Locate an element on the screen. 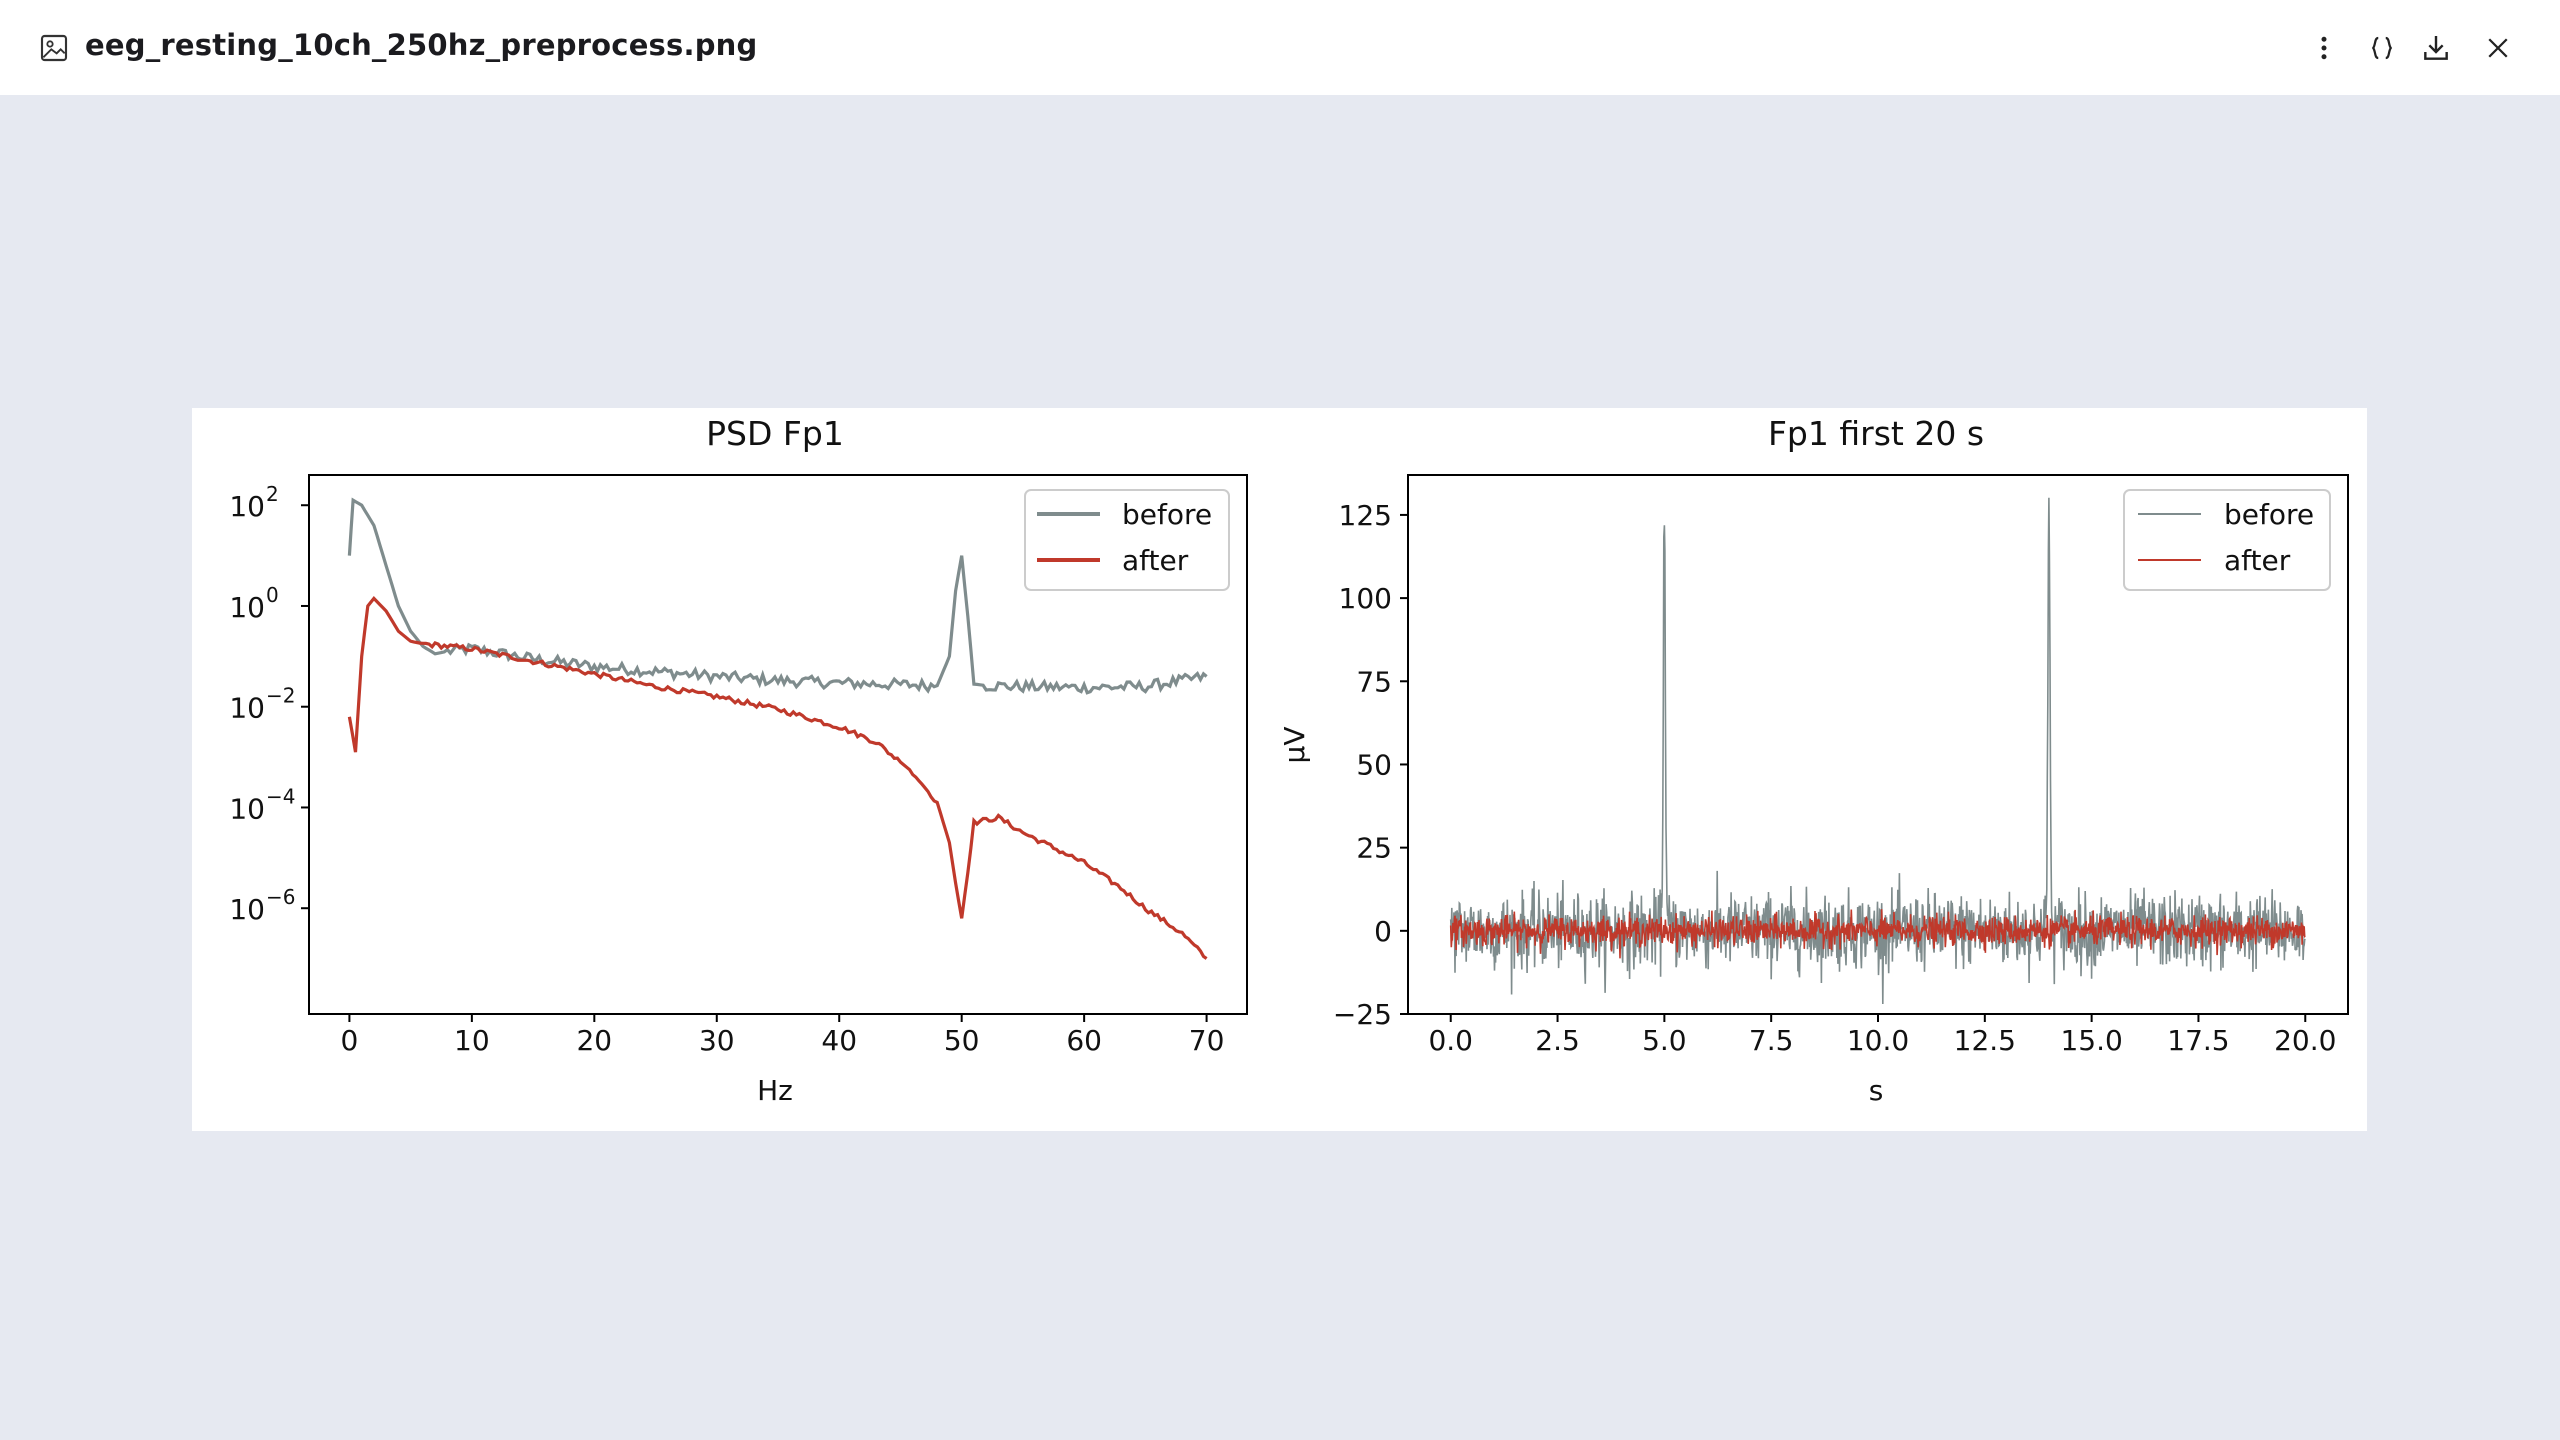 Image resolution: width=2560 pixels, height=1440 pixels. ts-xtick-label: 17.5 is located at coordinates (2198, 1040).